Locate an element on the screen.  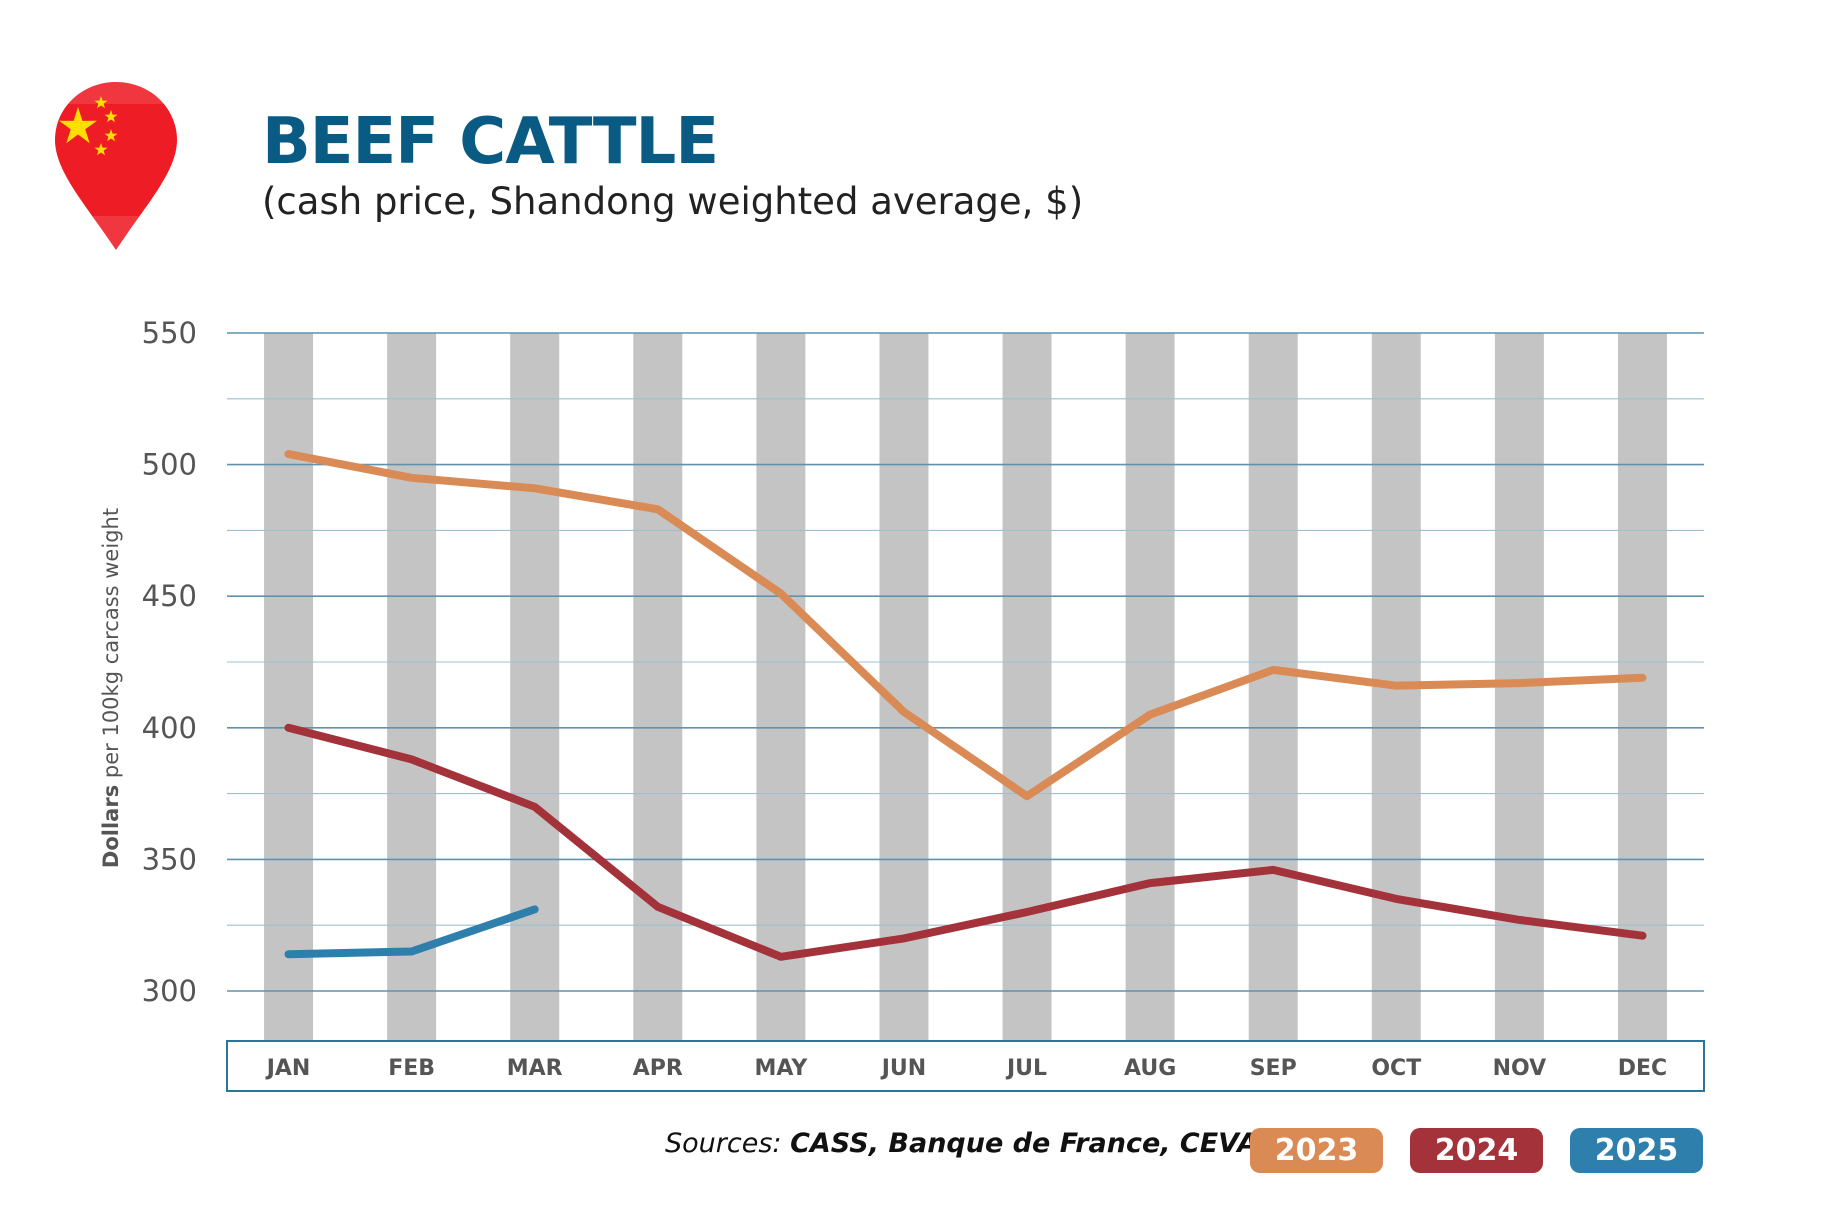
legend-2023: 2023 is located at coordinates (1316, 1150).